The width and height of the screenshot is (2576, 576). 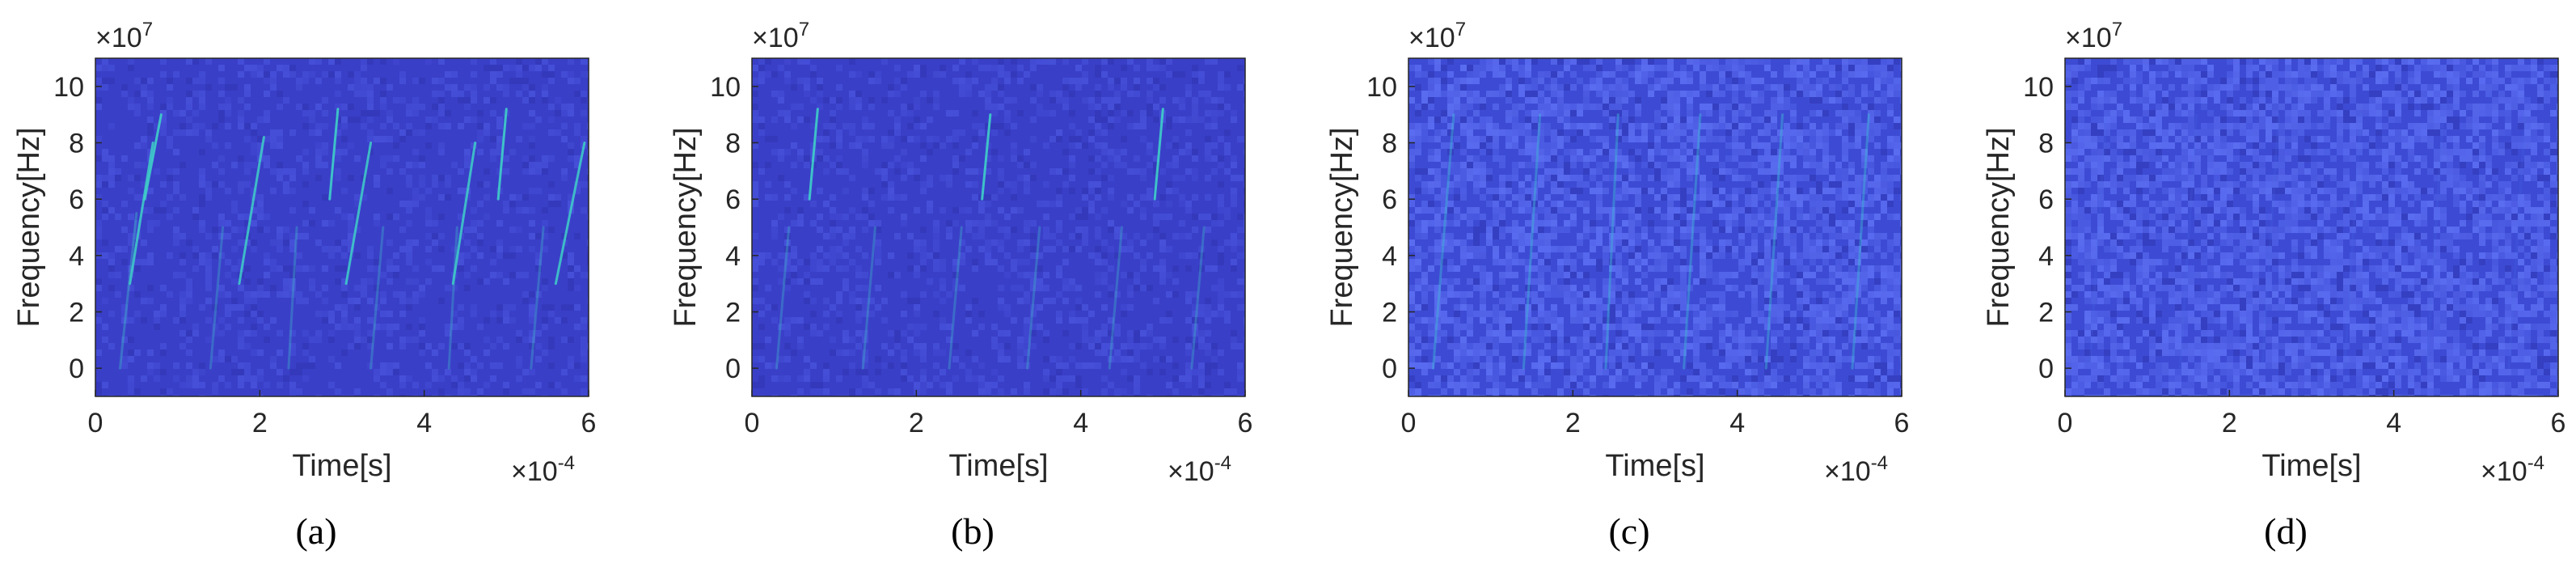 I want to click on panel-caption: (d), so click(x=2286, y=531).